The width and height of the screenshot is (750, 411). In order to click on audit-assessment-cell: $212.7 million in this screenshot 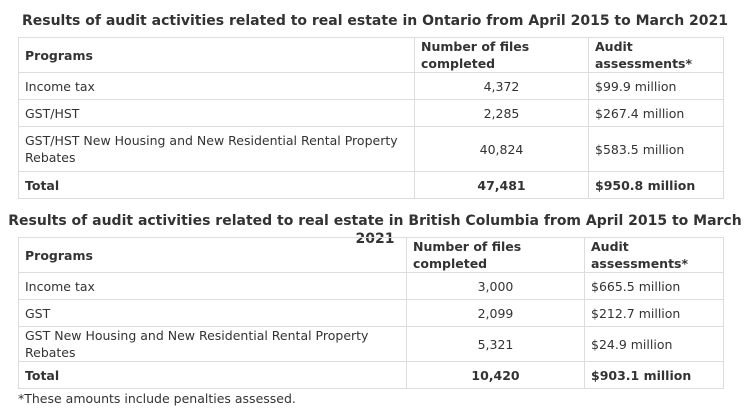, I will do `click(654, 313)`.